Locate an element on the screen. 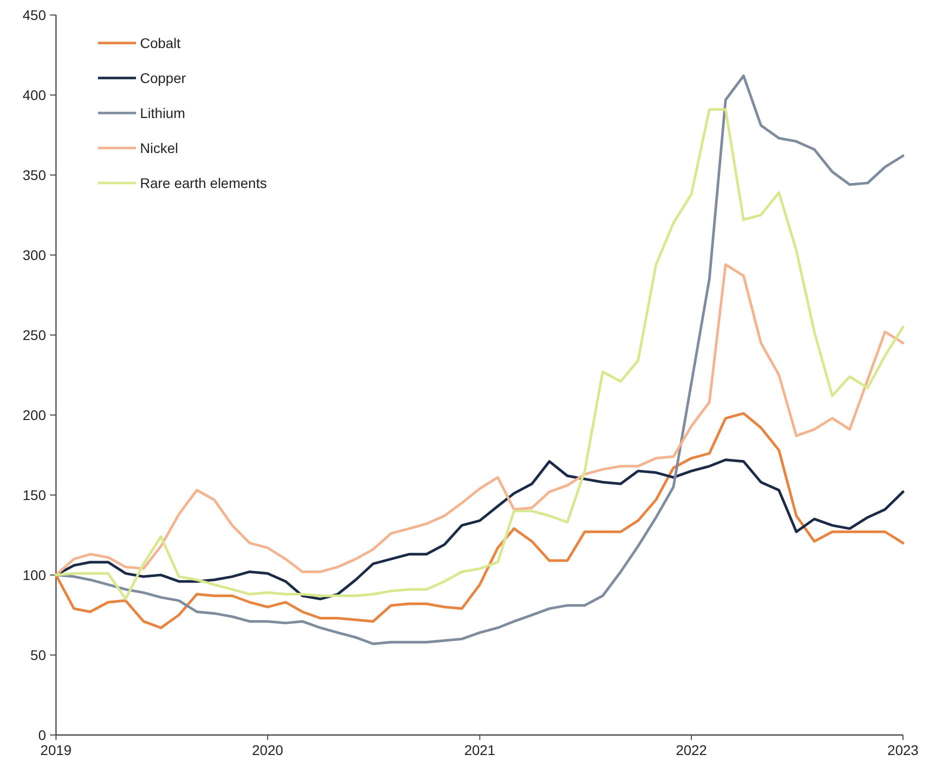  y-tick-label: 0 is located at coordinates (42, 734).